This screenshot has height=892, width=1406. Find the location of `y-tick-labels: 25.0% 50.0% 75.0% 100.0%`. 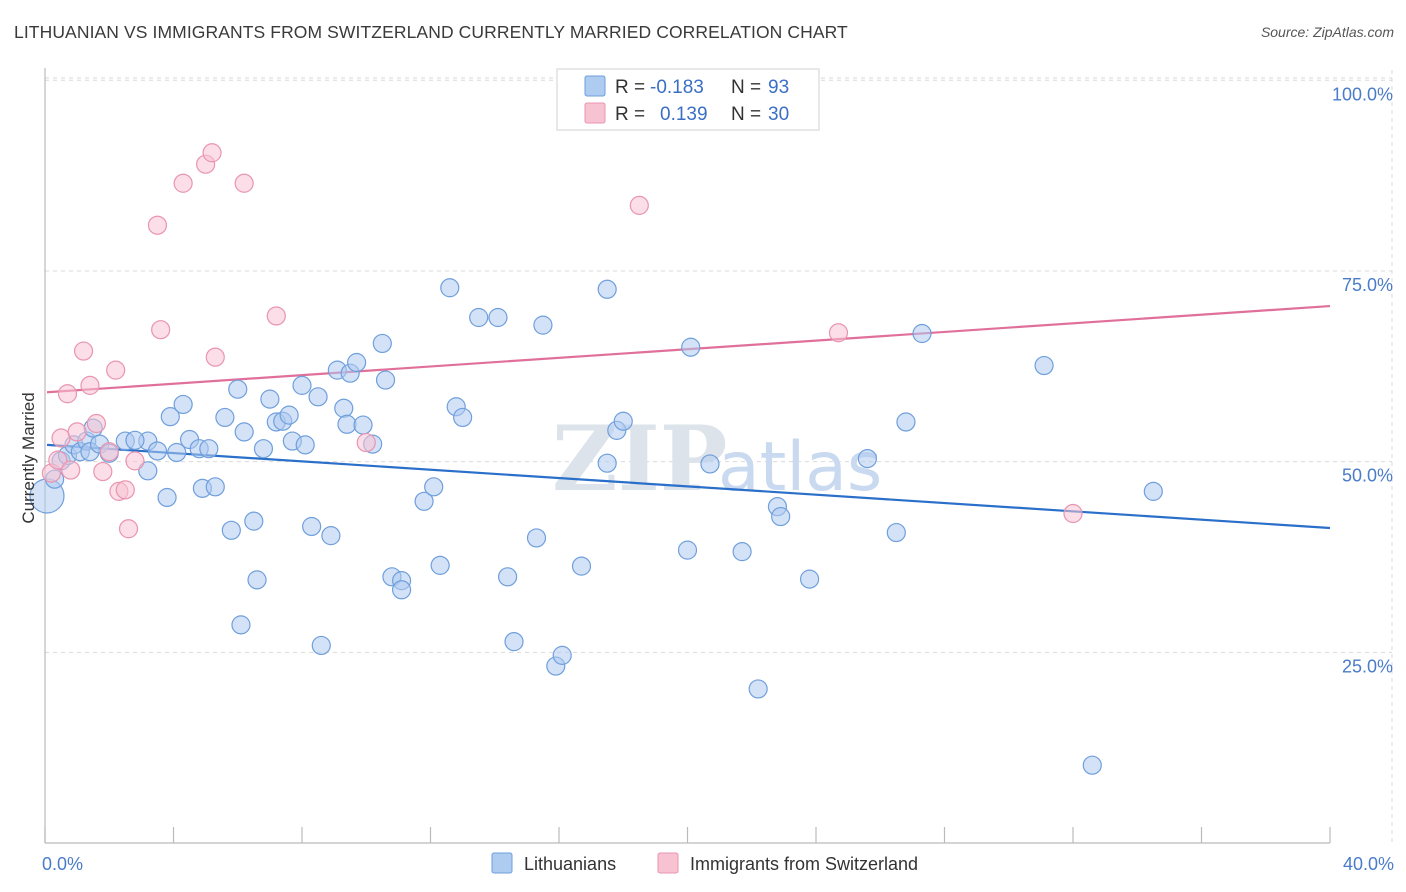

y-tick-labels: 25.0% 50.0% 75.0% 100.0% is located at coordinates (1362, 380).